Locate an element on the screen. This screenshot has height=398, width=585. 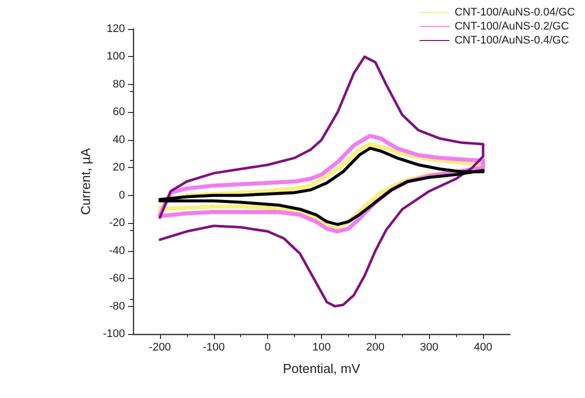
y-tick-label: -20 is located at coordinates (117, 223).